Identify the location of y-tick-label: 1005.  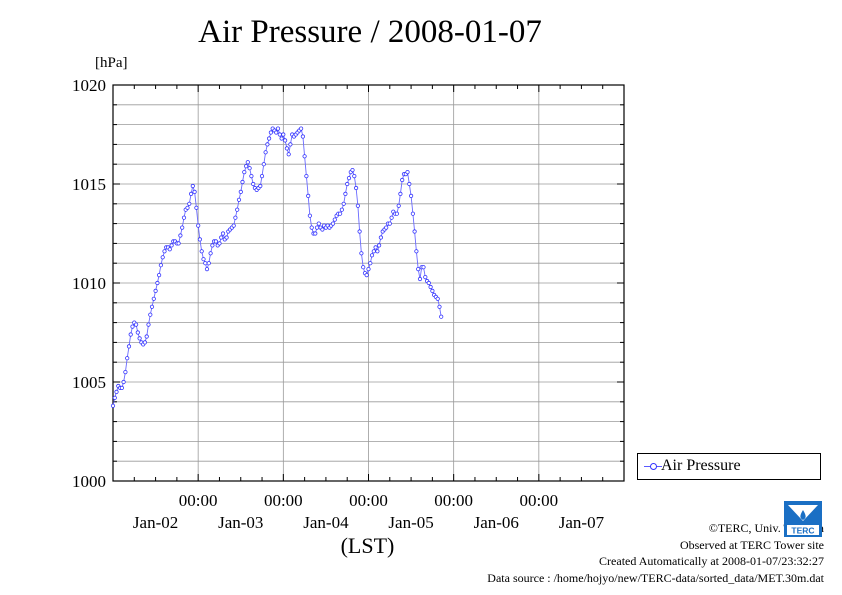
(89, 382).